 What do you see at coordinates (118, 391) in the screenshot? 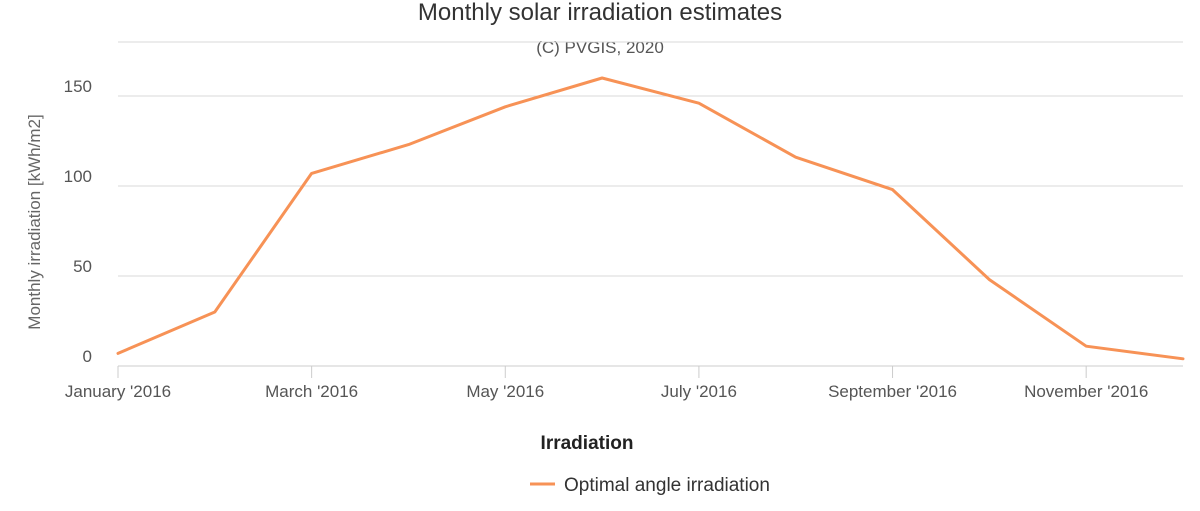
I see `x-tick-label: January '2016` at bounding box center [118, 391].